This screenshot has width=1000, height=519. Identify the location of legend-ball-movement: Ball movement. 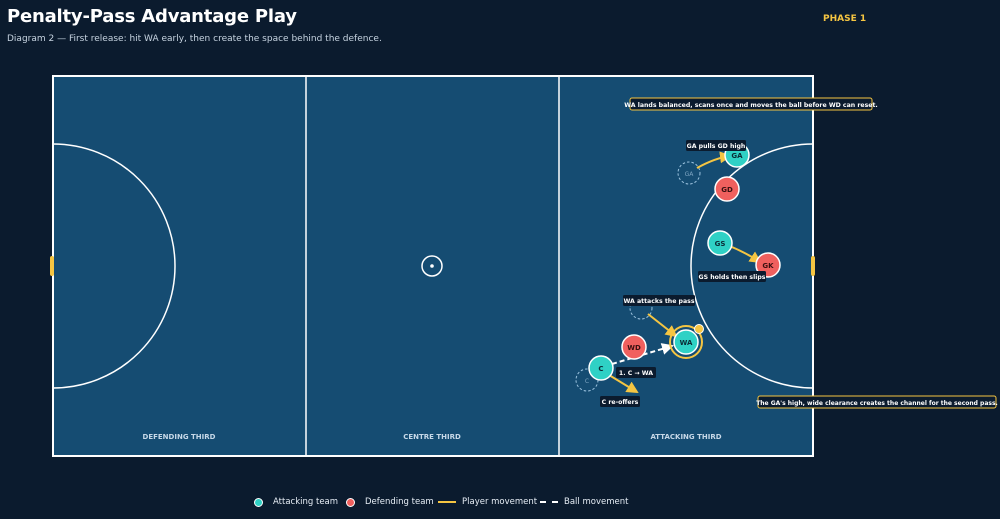
(584, 502).